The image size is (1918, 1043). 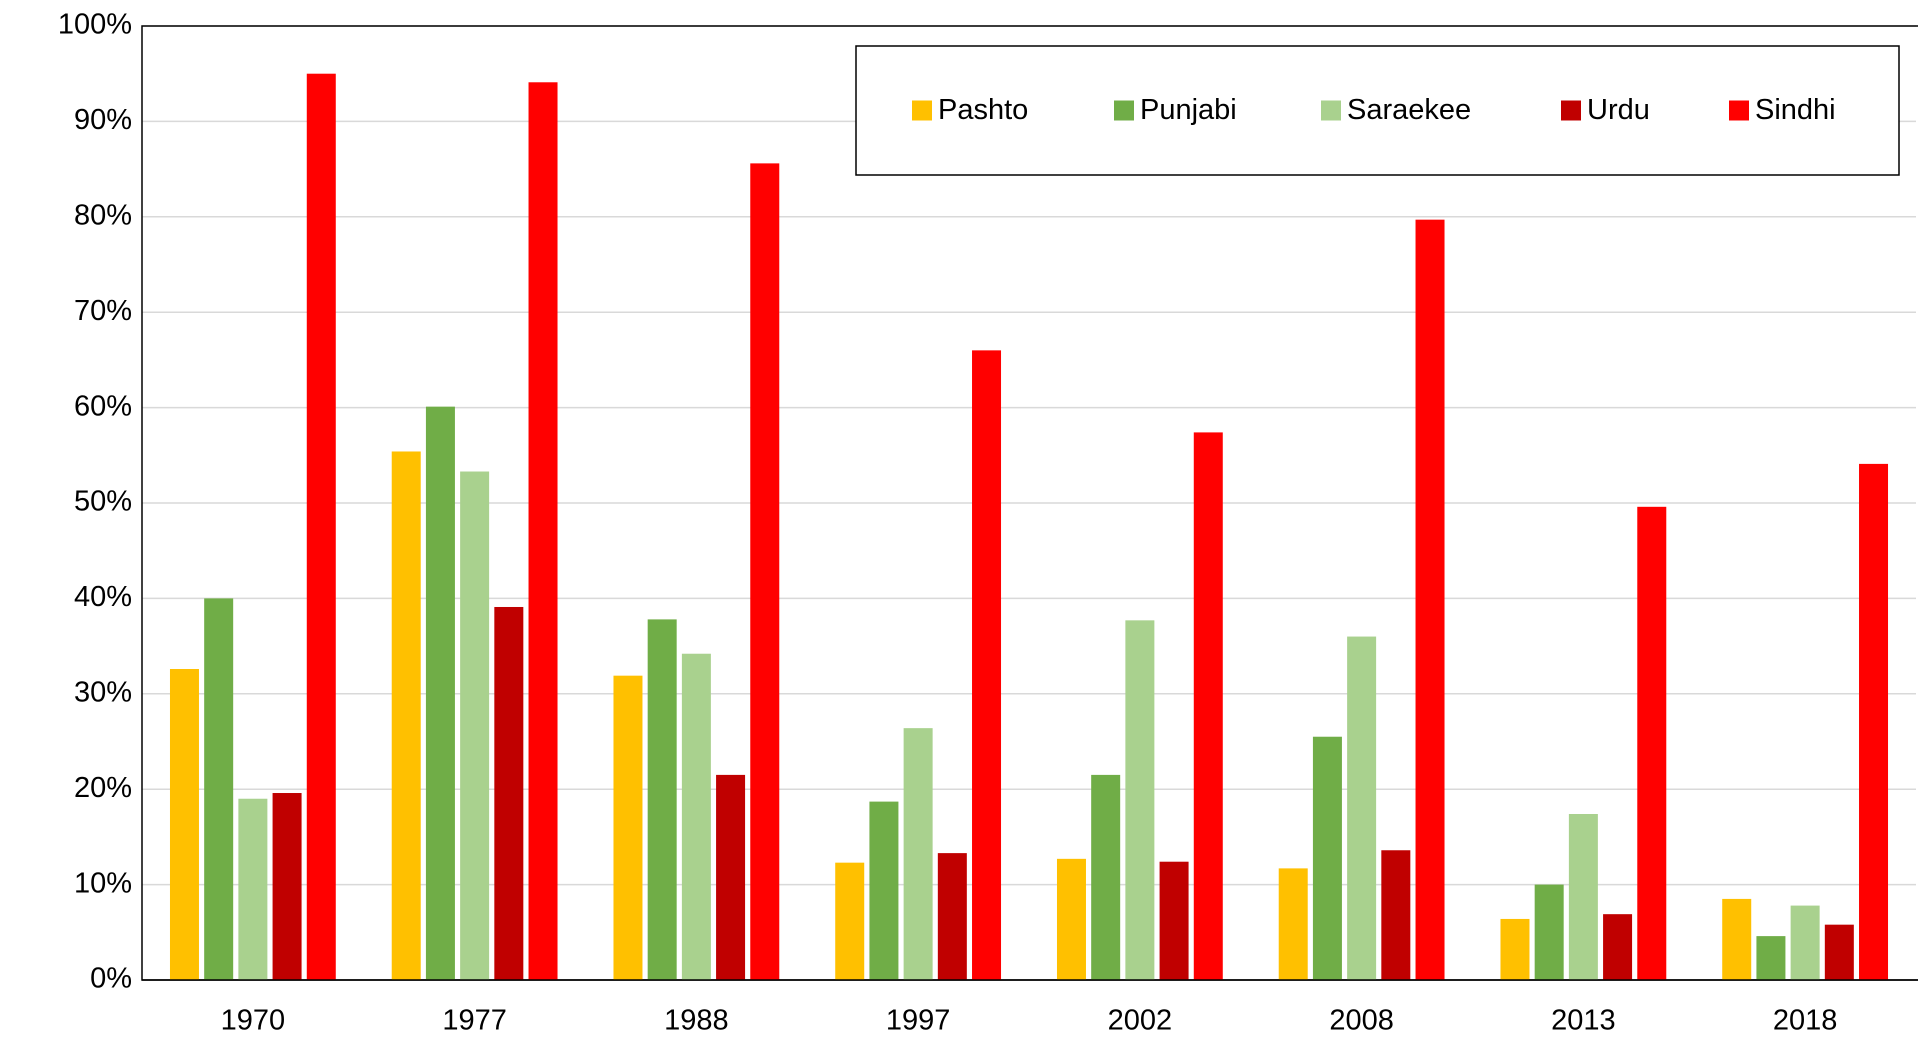 I want to click on y-tick-label: 70%, so click(x=103, y=311).